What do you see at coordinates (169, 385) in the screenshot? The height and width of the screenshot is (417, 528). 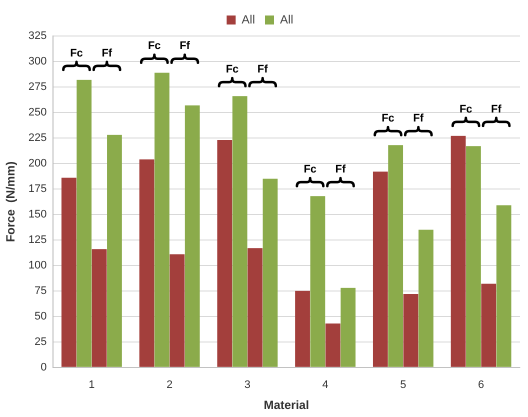 I see `x-tick-label: 2` at bounding box center [169, 385].